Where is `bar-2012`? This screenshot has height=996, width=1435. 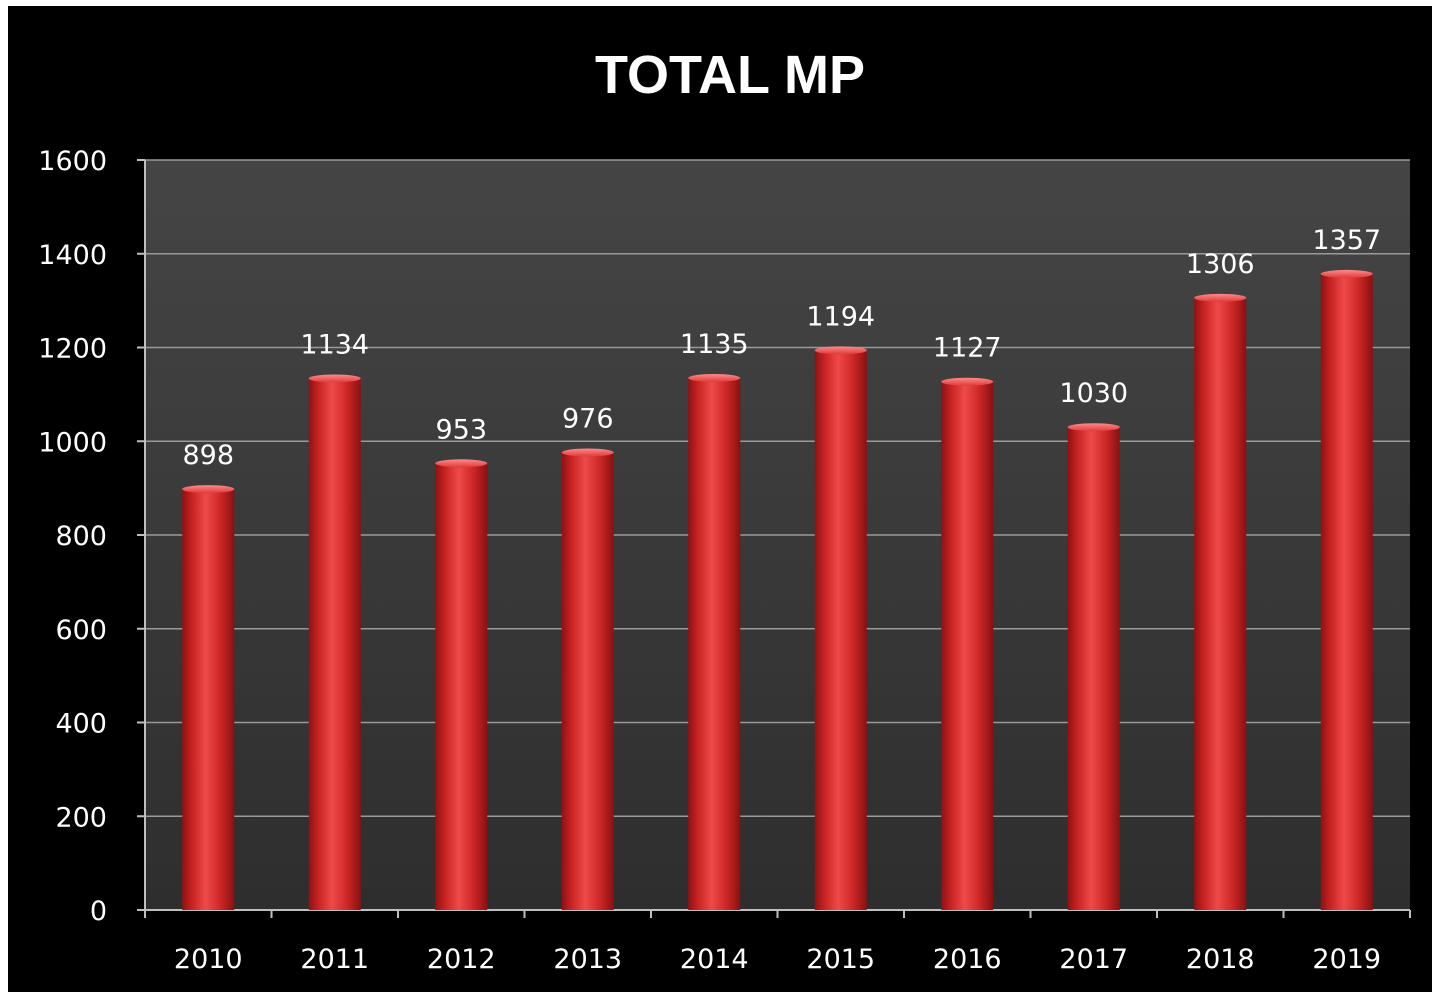
bar-2012 is located at coordinates (461, 684).